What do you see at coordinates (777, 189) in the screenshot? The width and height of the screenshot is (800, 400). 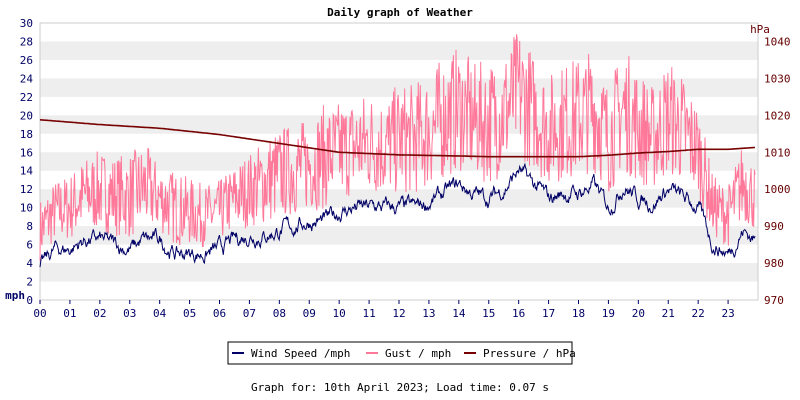 I see `right-axis-tick-label: 1000` at bounding box center [777, 189].